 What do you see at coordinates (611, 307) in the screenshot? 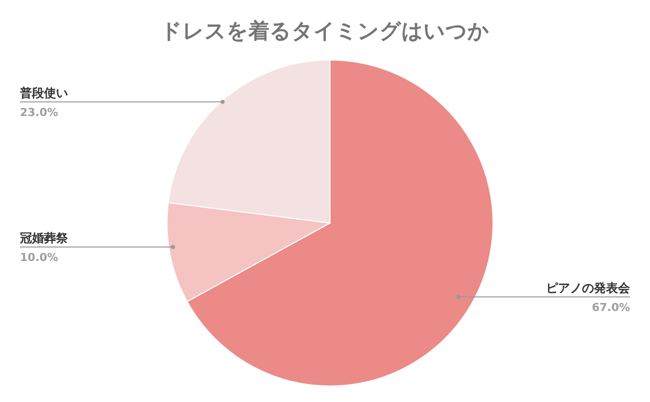
I see `data-label: 67.0%` at bounding box center [611, 307].